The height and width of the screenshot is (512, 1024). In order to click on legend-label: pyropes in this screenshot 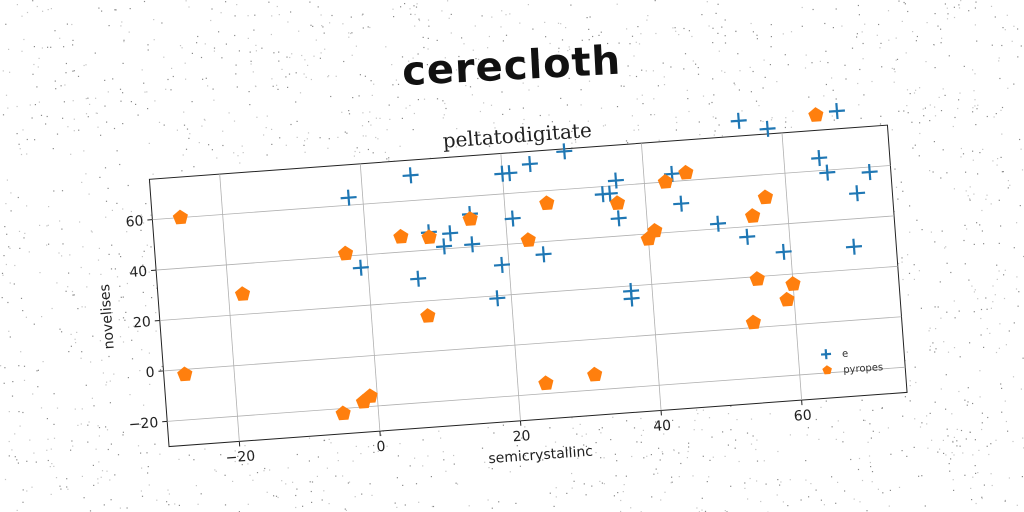, I will do `click(863, 369)`.